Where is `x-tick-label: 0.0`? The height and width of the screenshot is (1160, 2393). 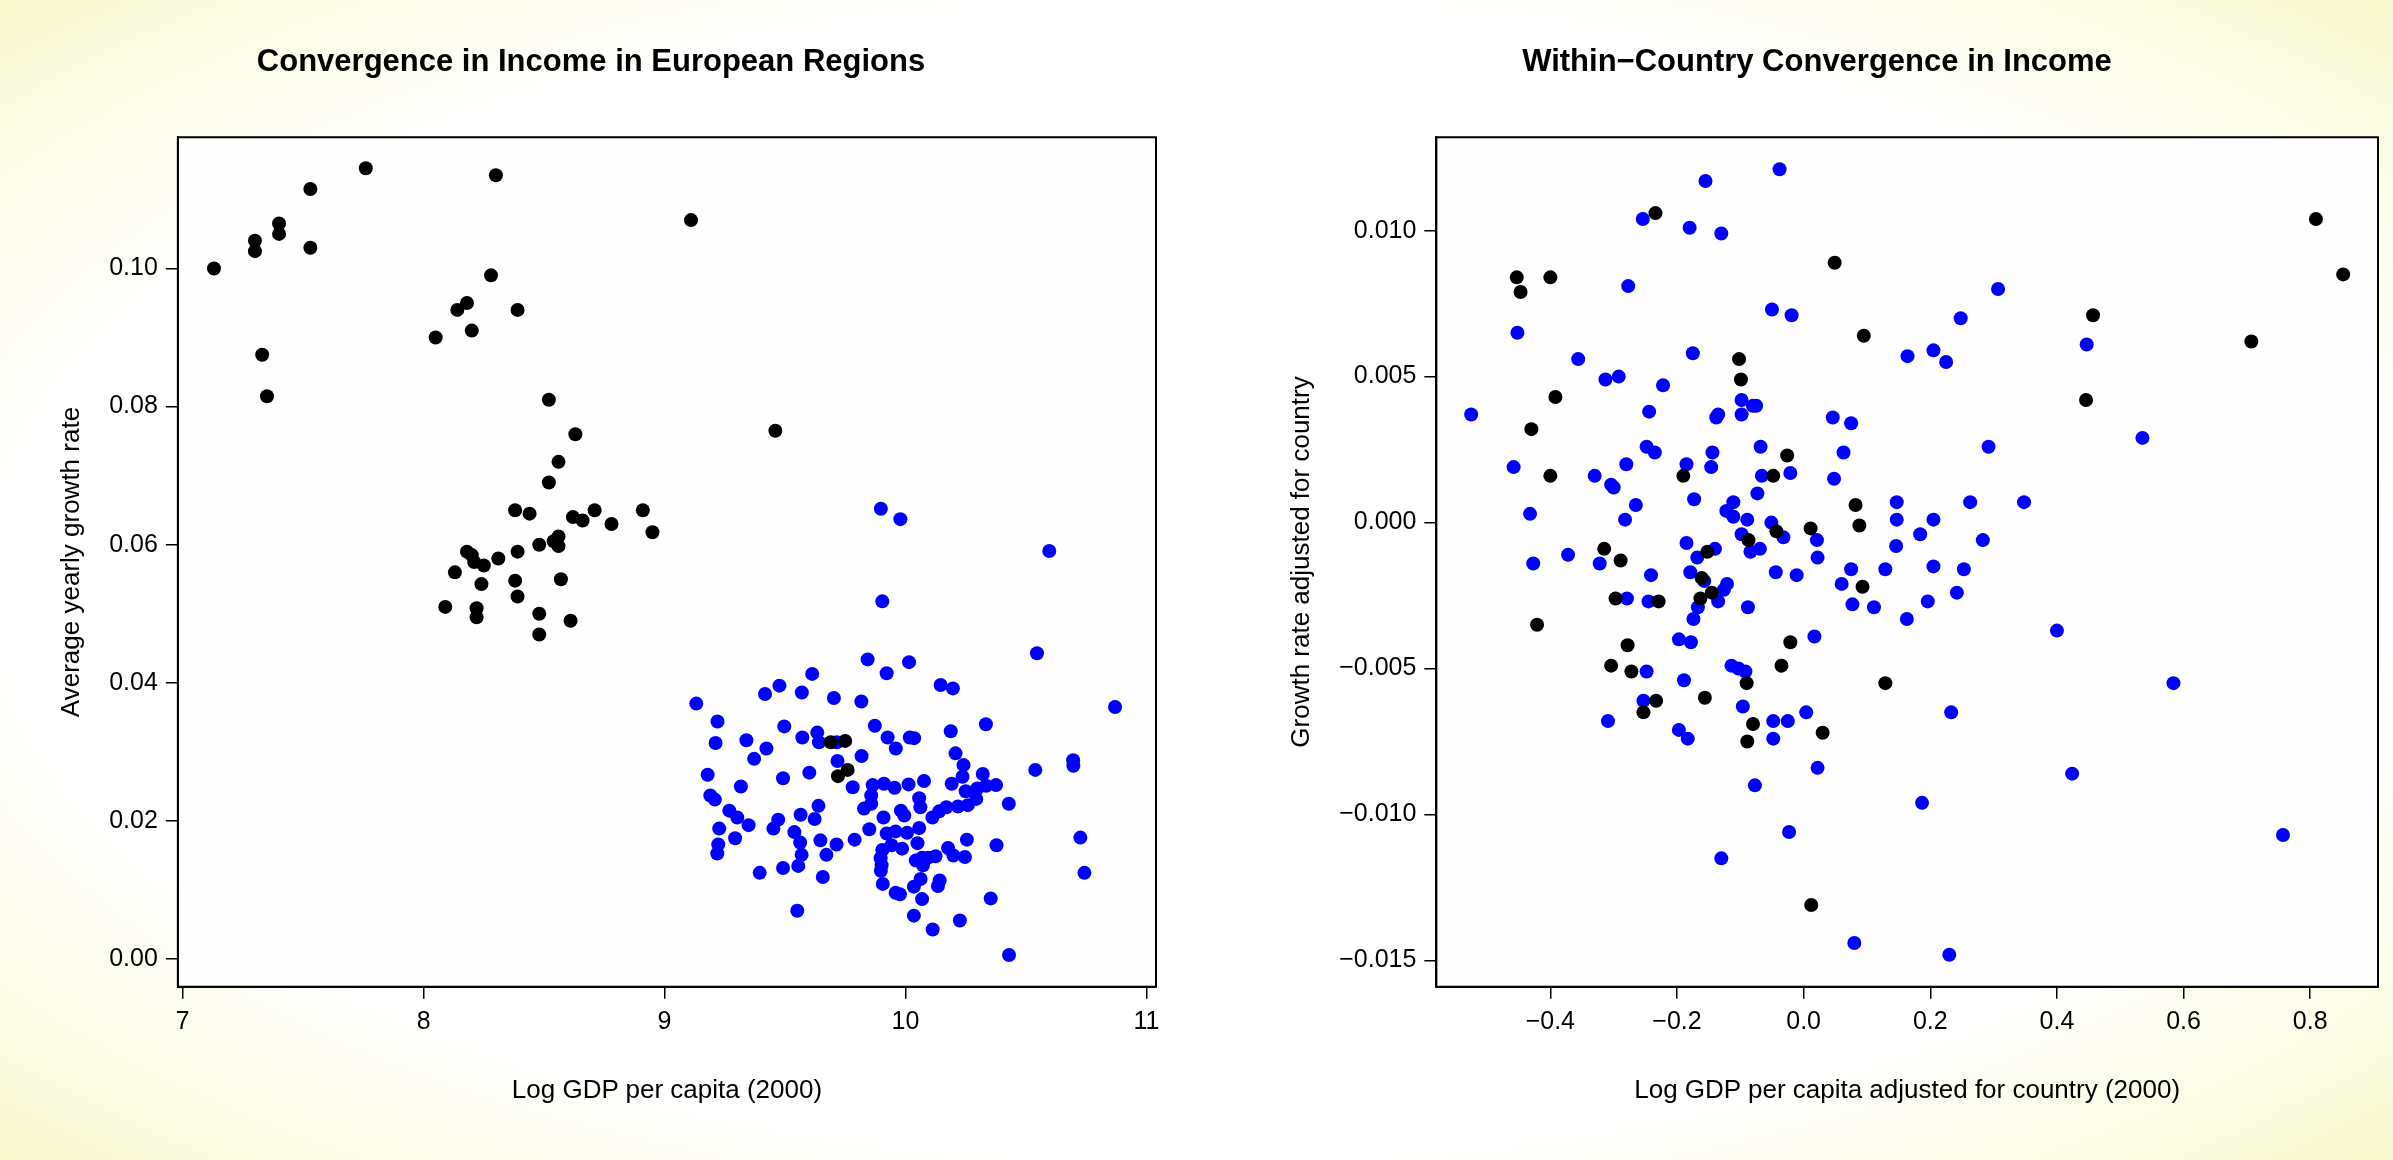 x-tick-label: 0.0 is located at coordinates (1804, 1019).